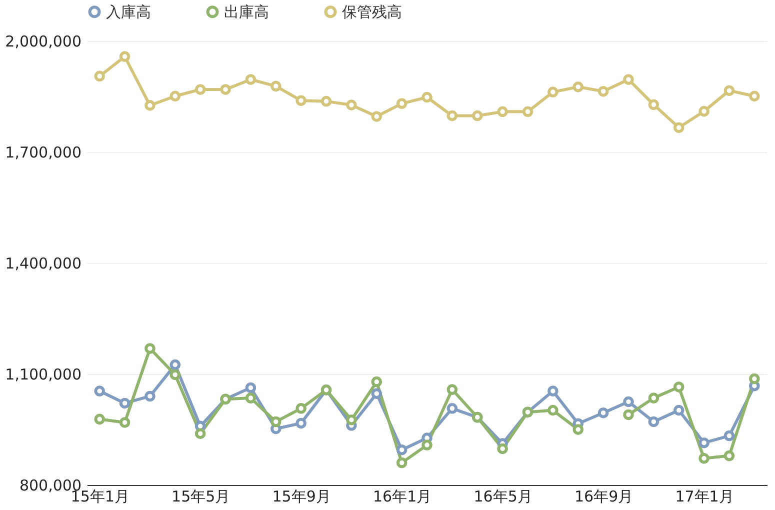  What do you see at coordinates (402, 497) in the screenshot?
I see `x-tick-label: 16年1月` at bounding box center [402, 497].